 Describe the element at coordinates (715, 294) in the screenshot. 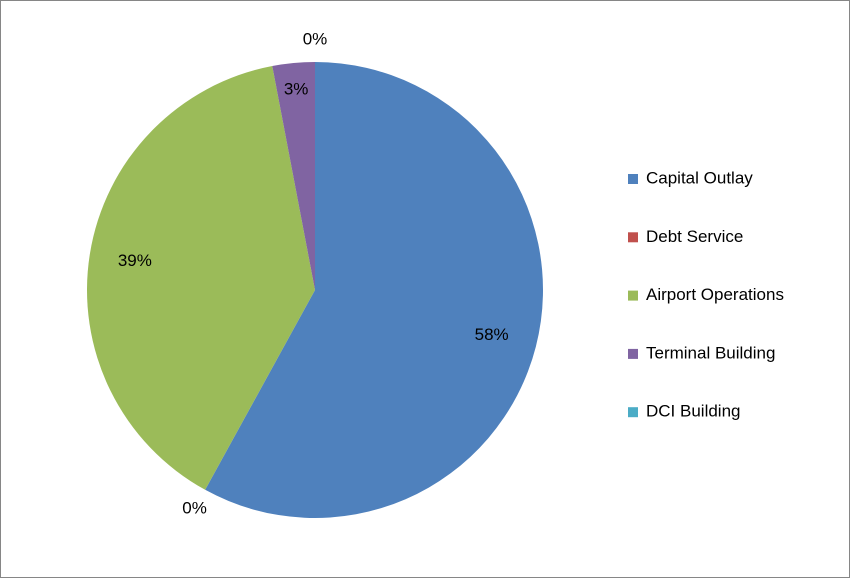

I see `legend-label: Airport Operations` at that location.